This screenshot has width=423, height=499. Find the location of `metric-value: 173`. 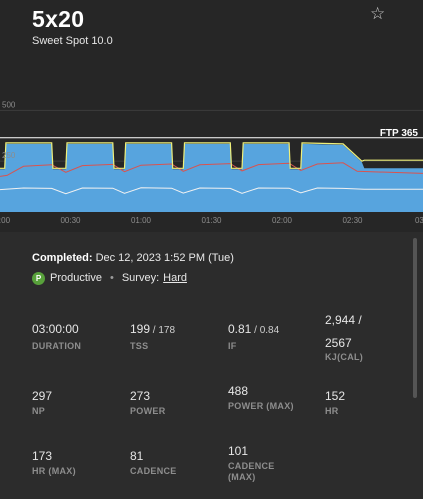

metric-value: 173 is located at coordinates (42, 456).